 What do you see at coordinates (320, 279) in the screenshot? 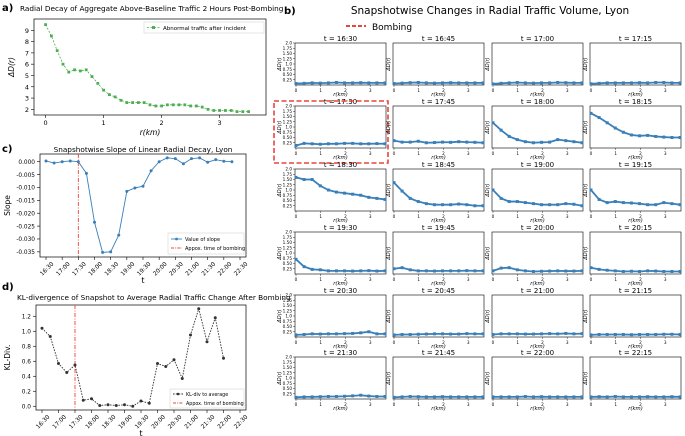
I see `x-tick-label: 1` at bounding box center [320, 279].